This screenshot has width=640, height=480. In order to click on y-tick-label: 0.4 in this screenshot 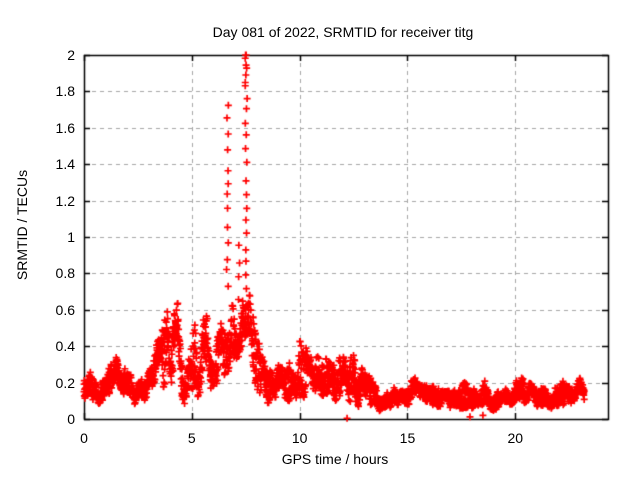, I will do `click(65, 346)`.